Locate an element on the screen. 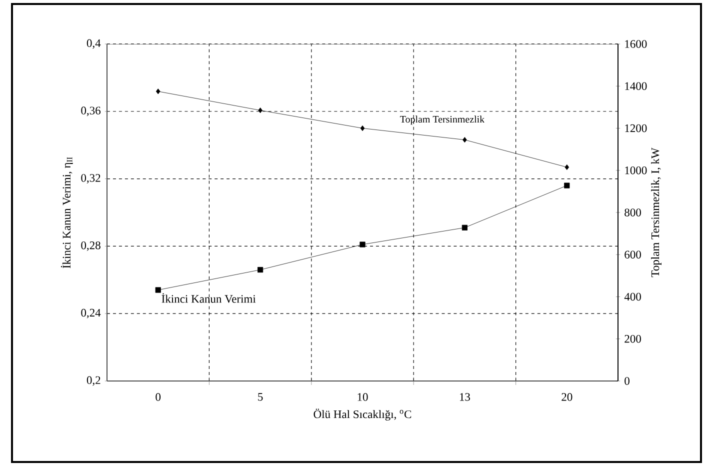 This screenshot has height=466, width=704. y-tick-label: 0,32 is located at coordinates (90, 179).